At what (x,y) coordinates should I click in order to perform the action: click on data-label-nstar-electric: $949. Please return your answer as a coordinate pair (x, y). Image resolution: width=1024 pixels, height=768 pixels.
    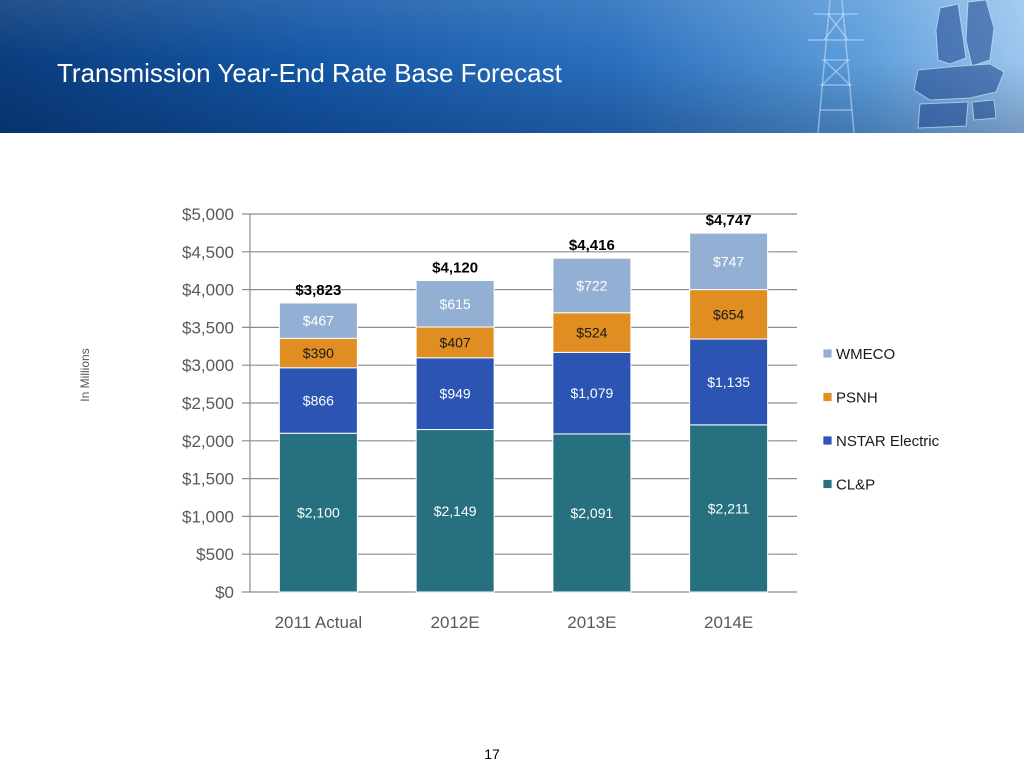
    Looking at the image, I should click on (455, 394).